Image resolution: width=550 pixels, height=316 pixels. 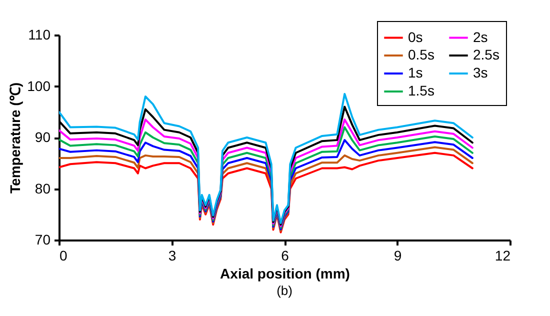 I want to click on y-tick-label: 110, so click(x=39, y=34).